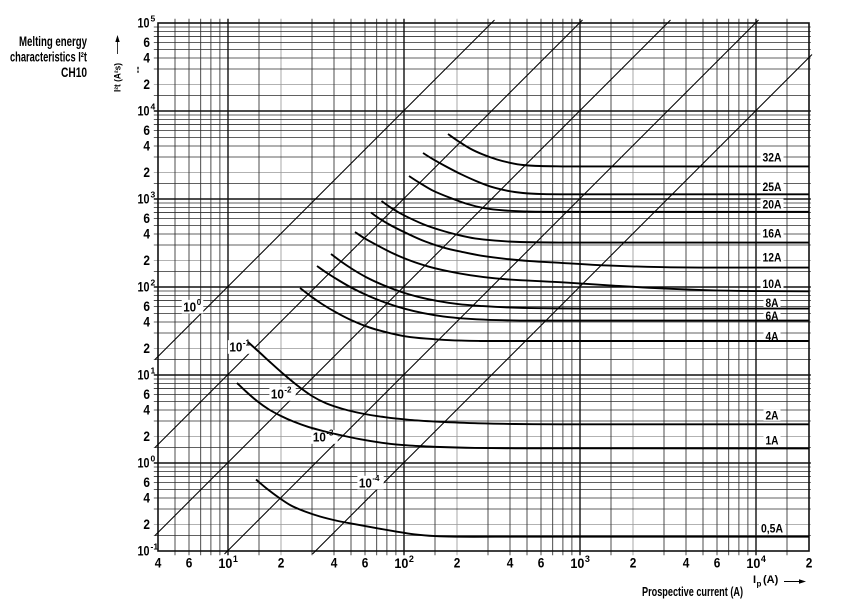  What do you see at coordinates (376, 478) in the screenshot?
I see `svg-text: -4` at bounding box center [376, 478].